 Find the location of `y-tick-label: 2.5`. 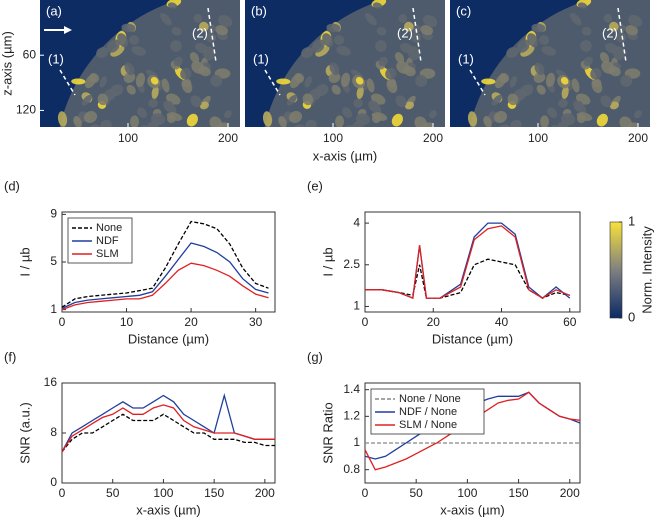

y-tick-label: 2.5 is located at coordinates (351, 264).